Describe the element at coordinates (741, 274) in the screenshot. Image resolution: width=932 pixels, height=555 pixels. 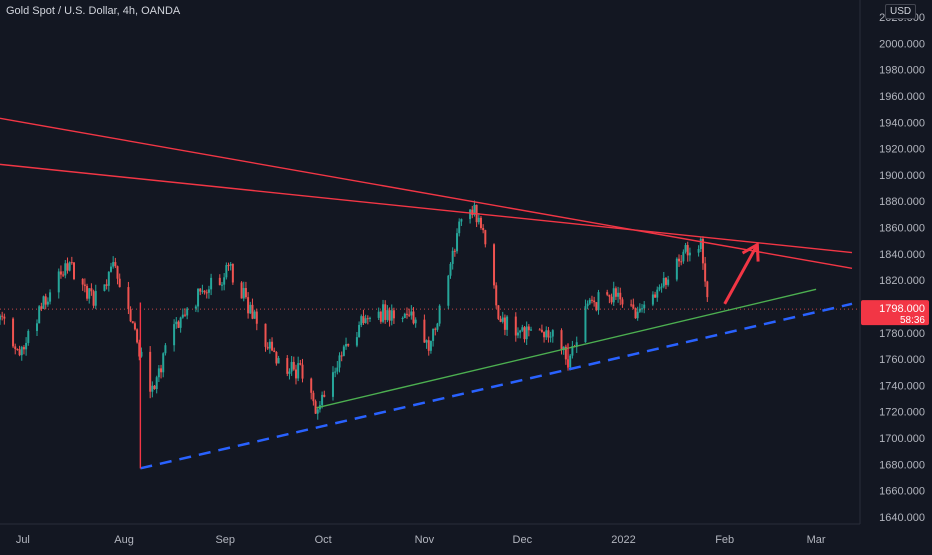
I see `forecast-arrow-shaft` at that location.